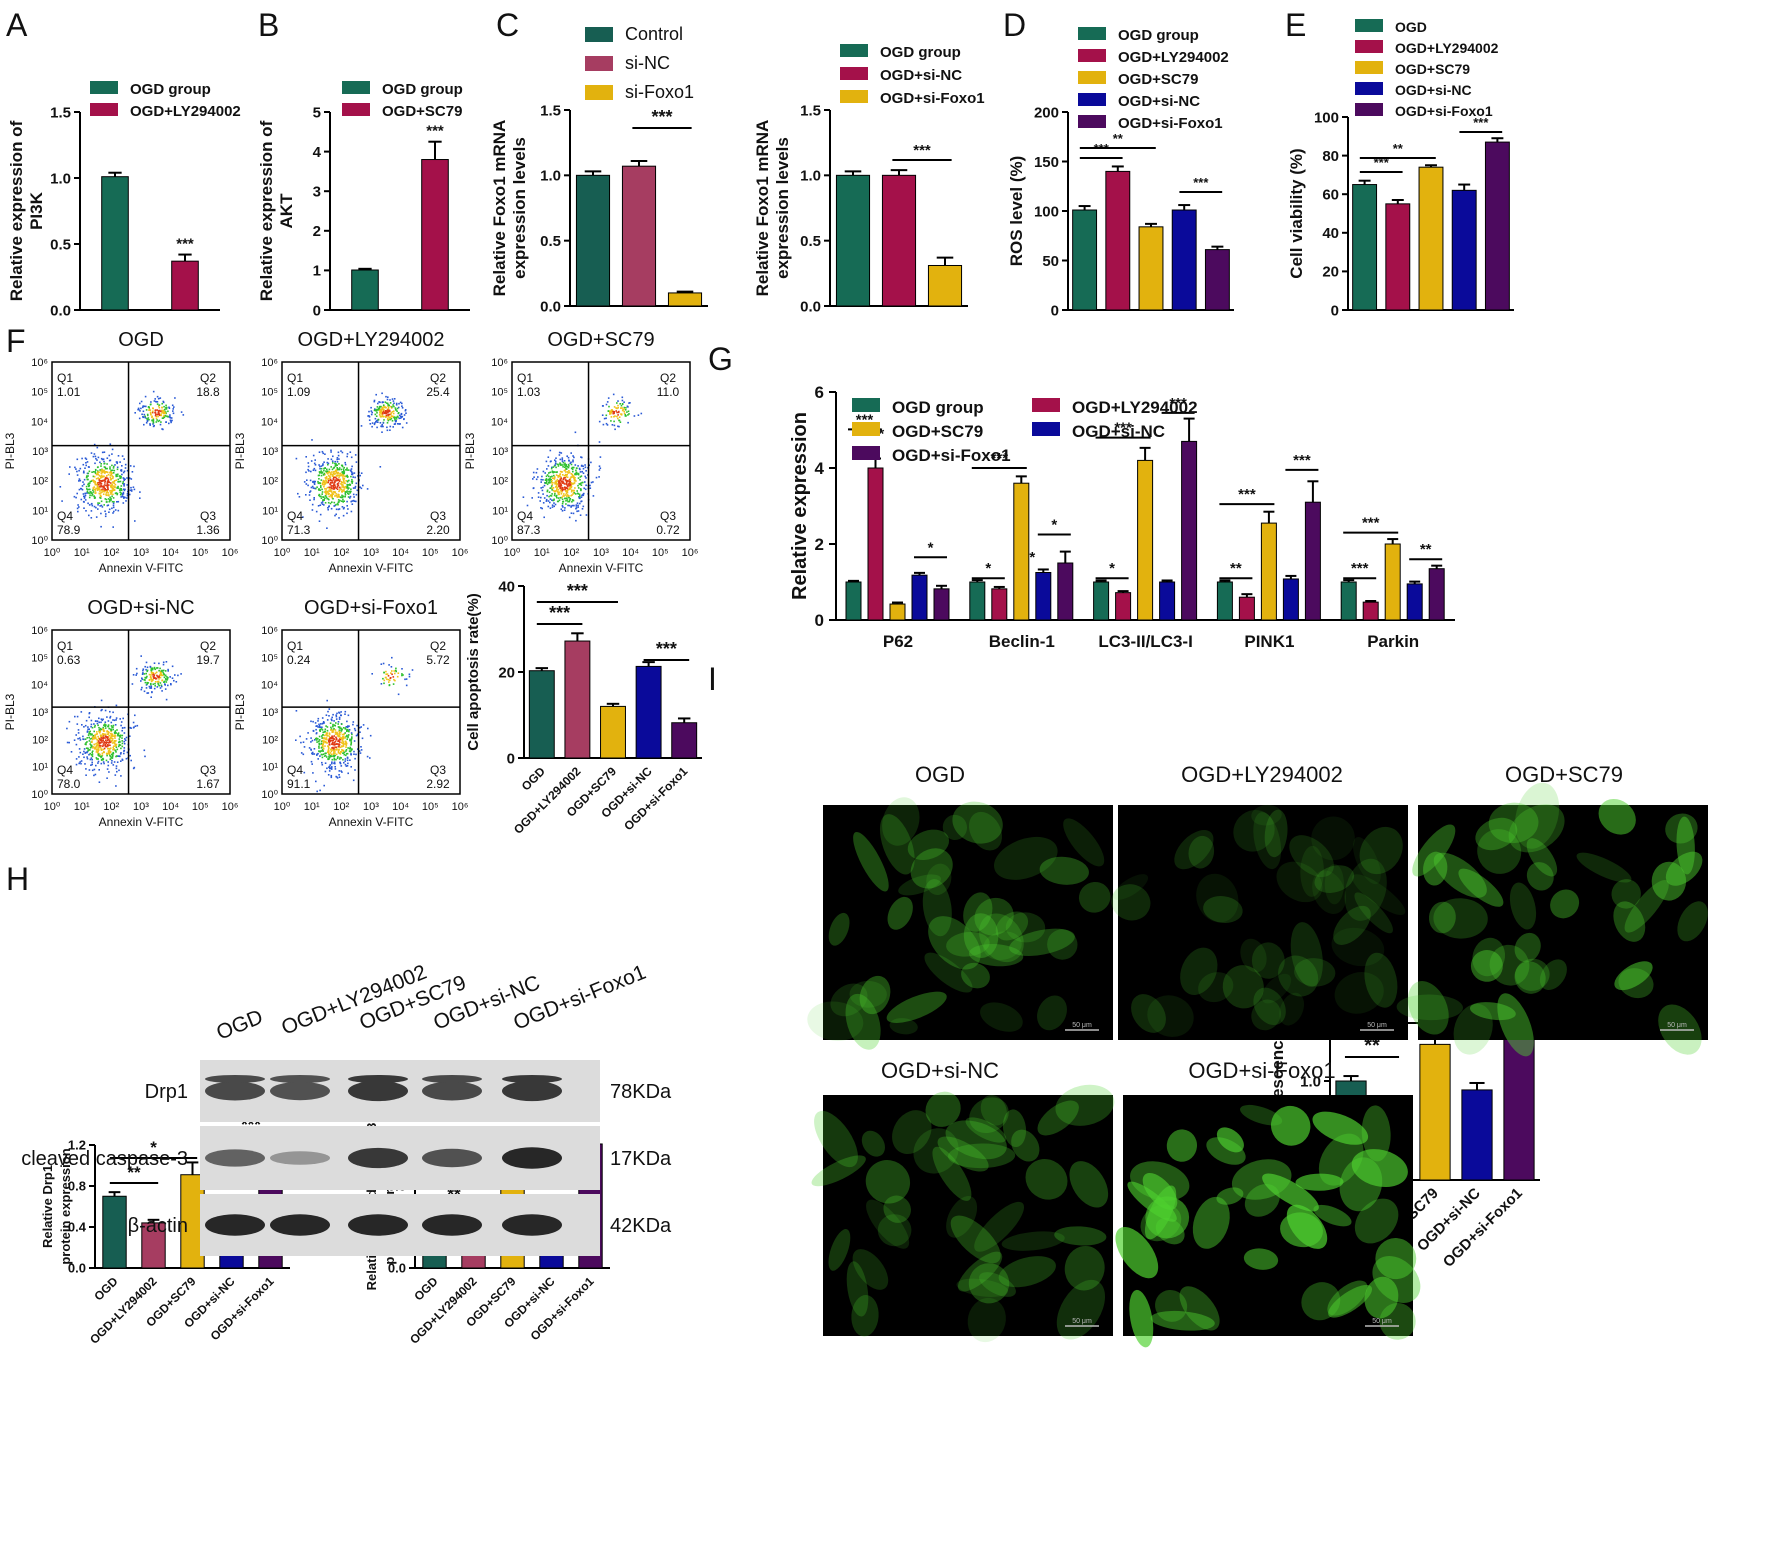  Describe the element at coordinates (123, 1310) in the screenshot. I see `x-tick-label: OGD+LY294002` at that location.